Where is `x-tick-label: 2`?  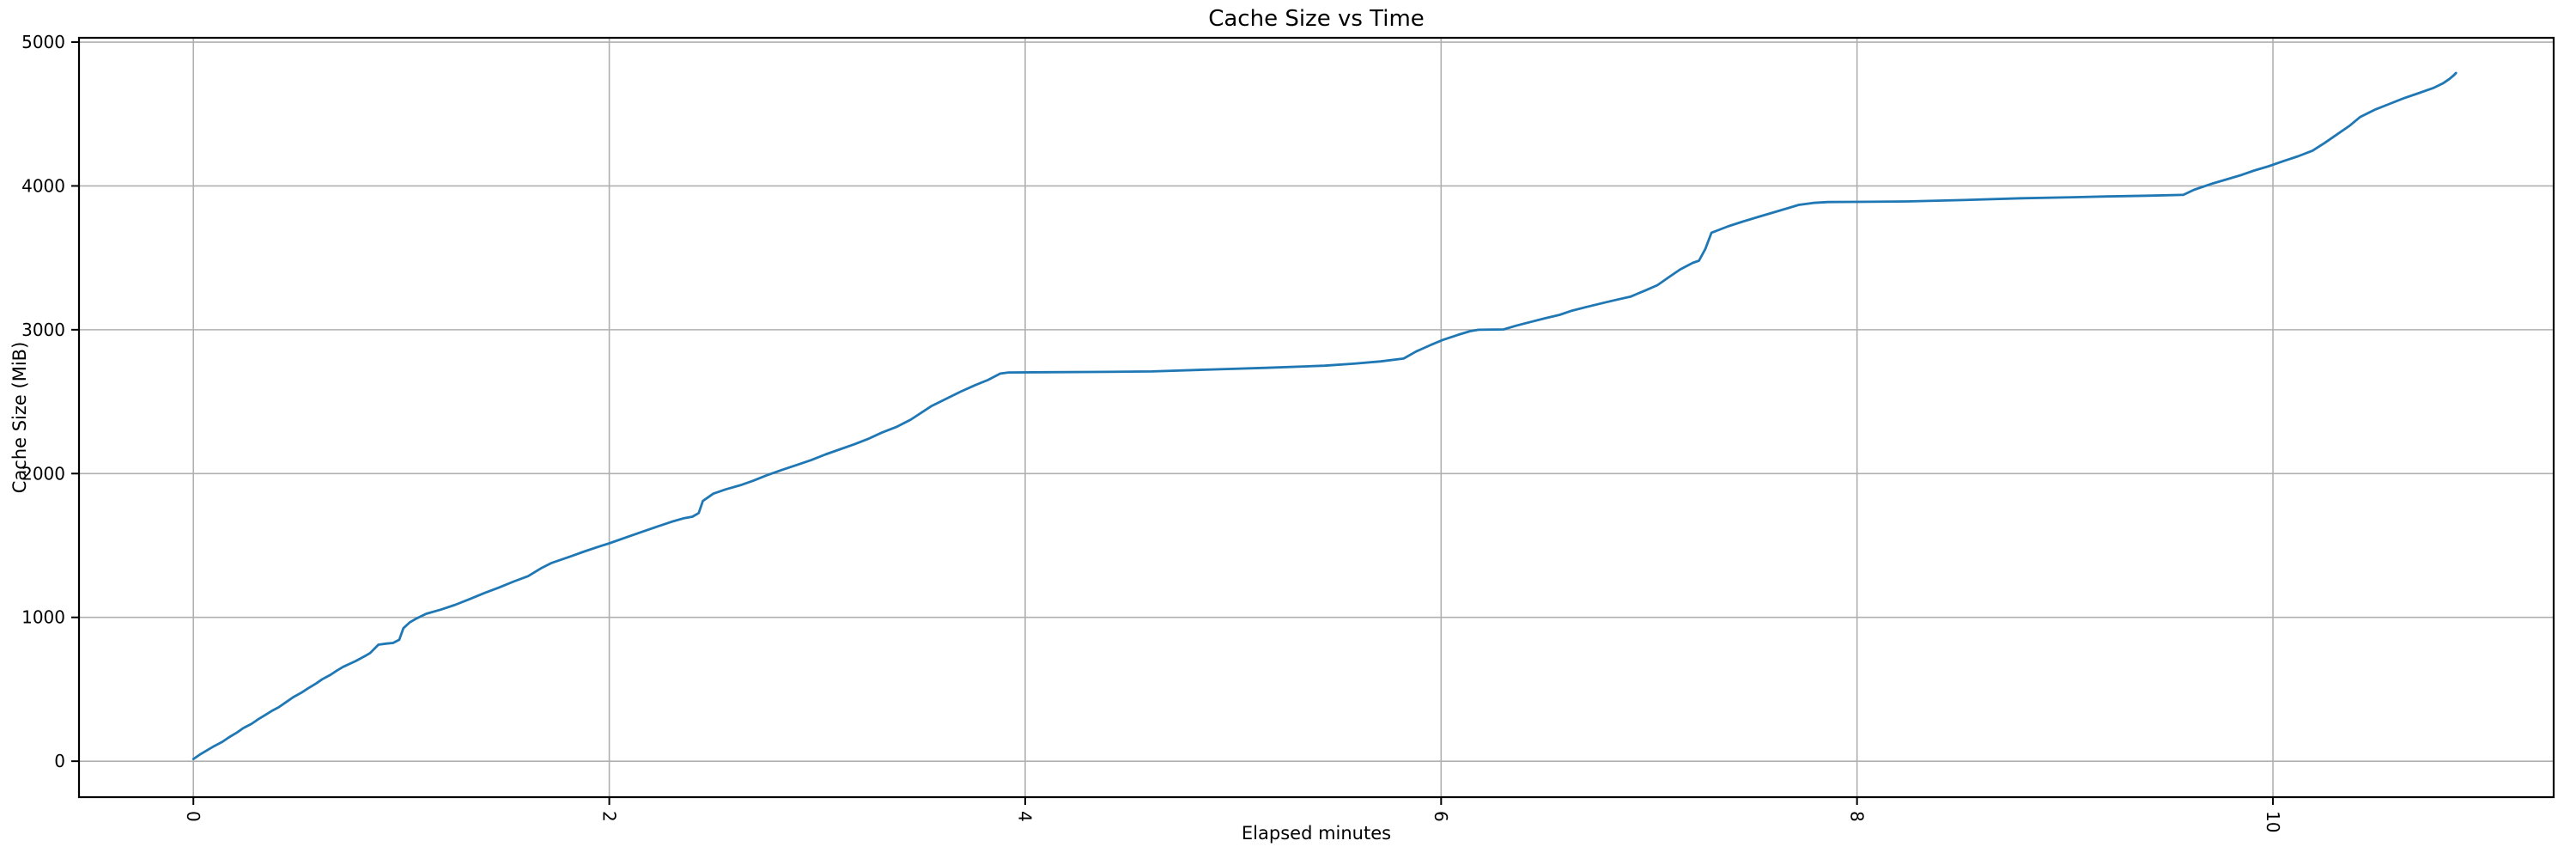 x-tick-label: 2 is located at coordinates (608, 816).